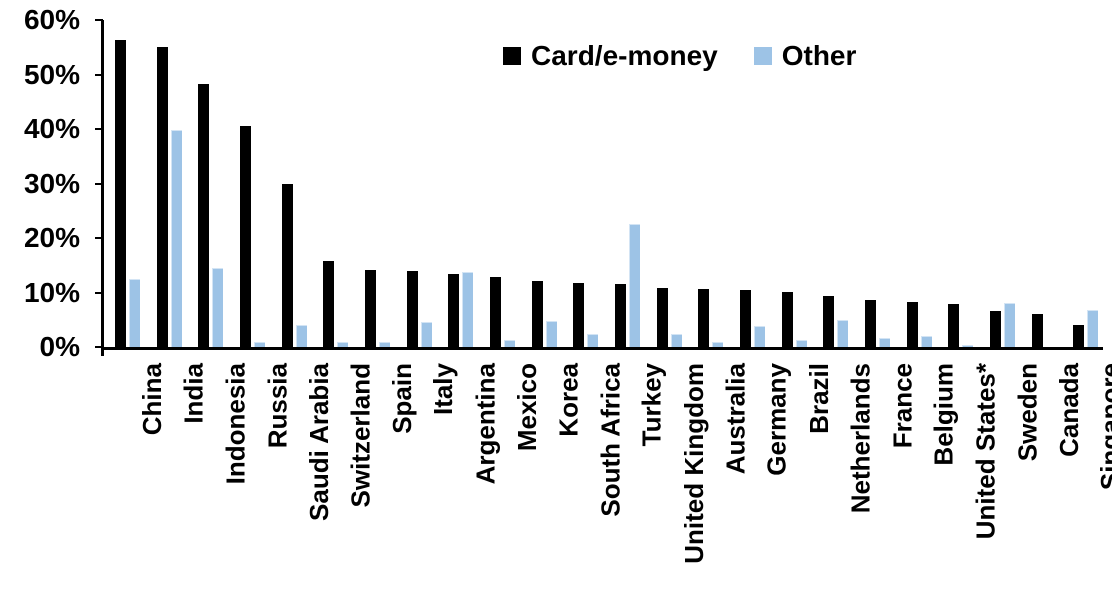 The image size is (1112, 594). What do you see at coordinates (59, 346) in the screenshot?
I see `y-axis-tick-label: 0%` at bounding box center [59, 346].